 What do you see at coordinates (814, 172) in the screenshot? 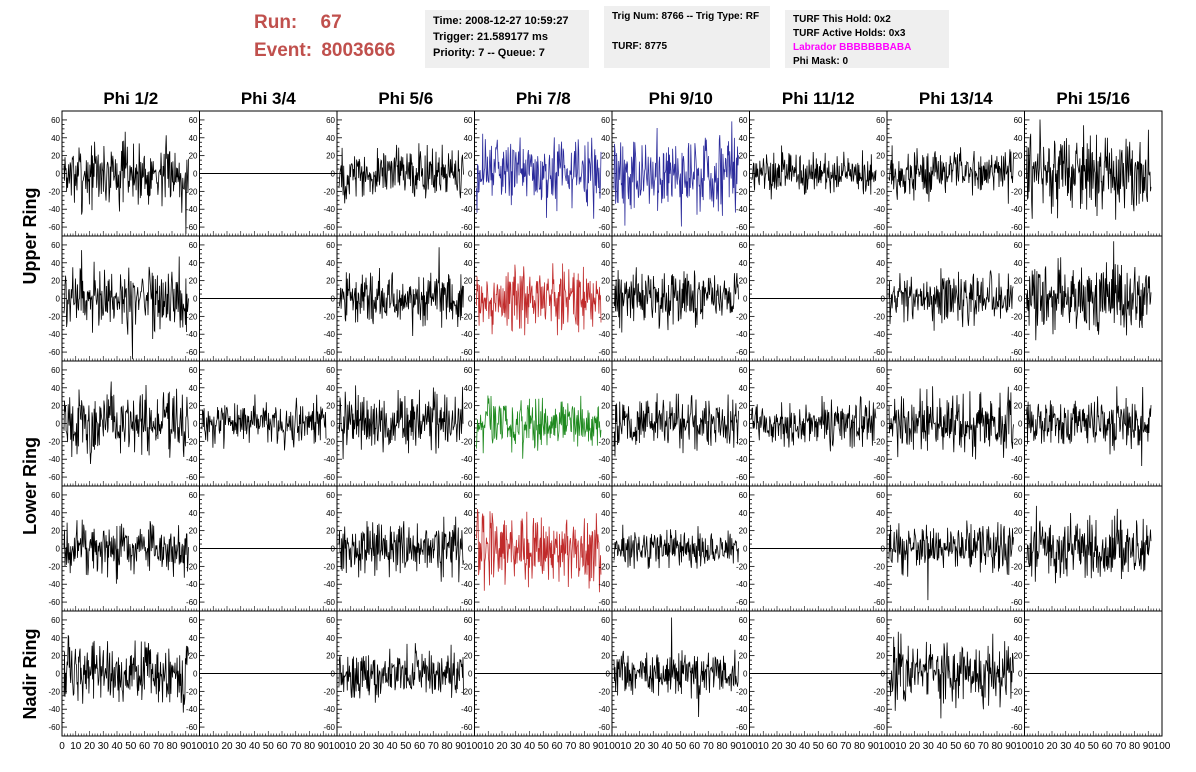
I see `waveform-r1-c6` at bounding box center [814, 172].